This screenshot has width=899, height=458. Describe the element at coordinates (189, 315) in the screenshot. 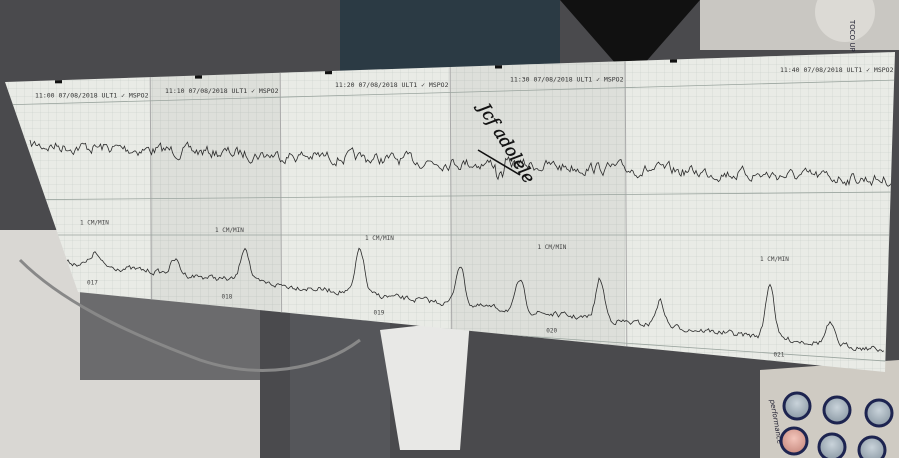

I see `cable` at that location.